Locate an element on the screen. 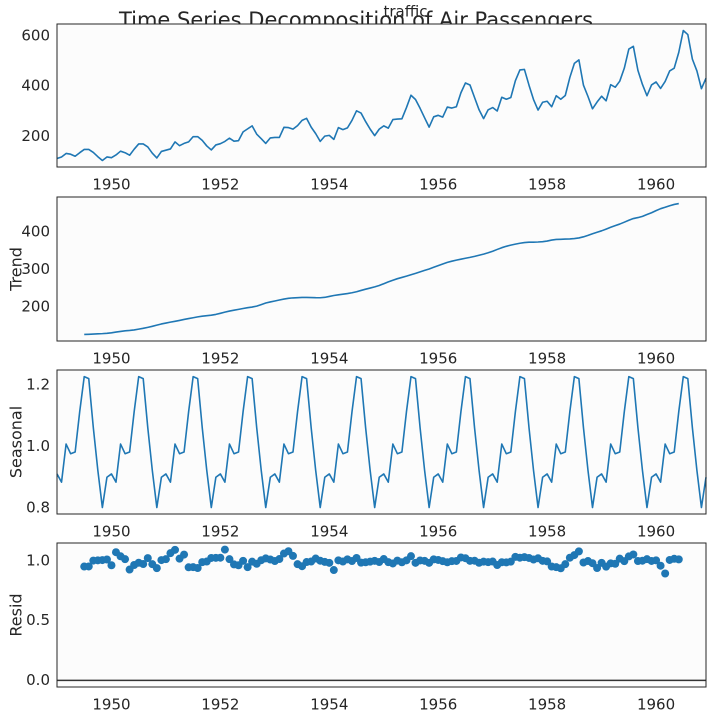  y-tick-label: 0.5 is located at coordinates (38, 620).